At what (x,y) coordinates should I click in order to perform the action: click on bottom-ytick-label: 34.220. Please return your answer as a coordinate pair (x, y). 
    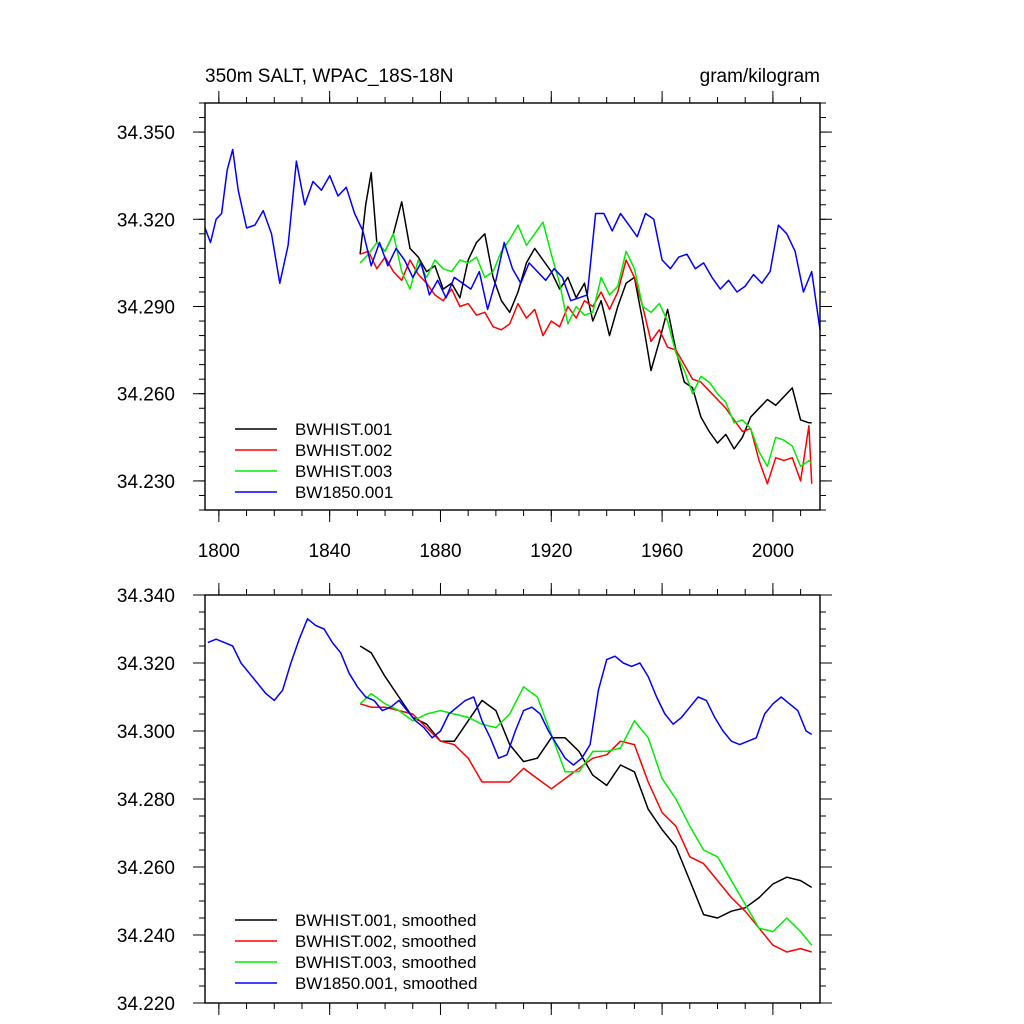
    Looking at the image, I should click on (146, 1004).